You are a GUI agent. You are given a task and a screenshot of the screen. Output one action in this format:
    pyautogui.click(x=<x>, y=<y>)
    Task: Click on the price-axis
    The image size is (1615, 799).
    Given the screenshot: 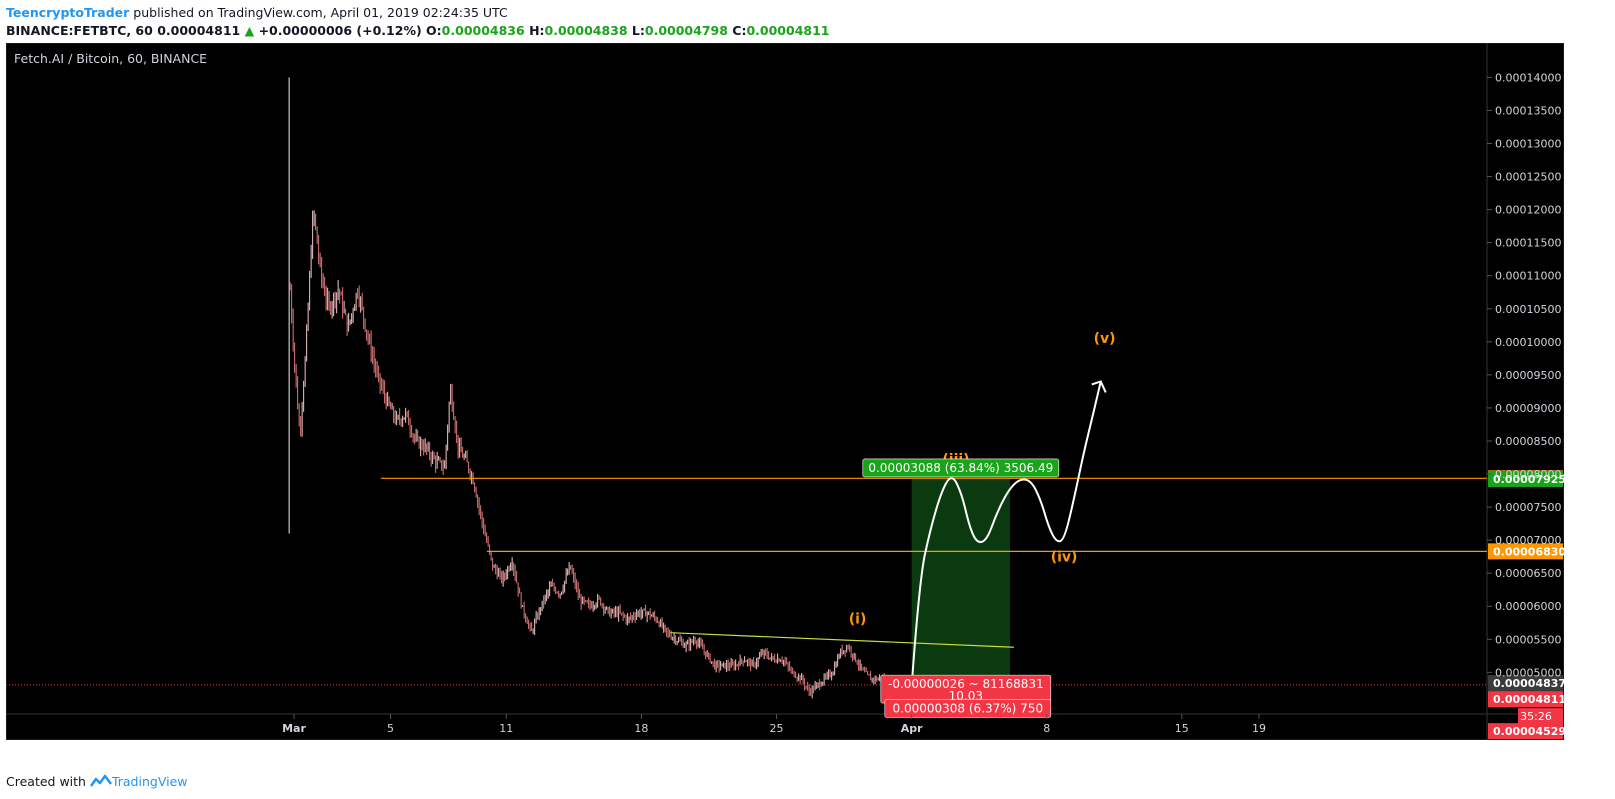 What is the action you would take?
    pyautogui.click(x=1525, y=378)
    